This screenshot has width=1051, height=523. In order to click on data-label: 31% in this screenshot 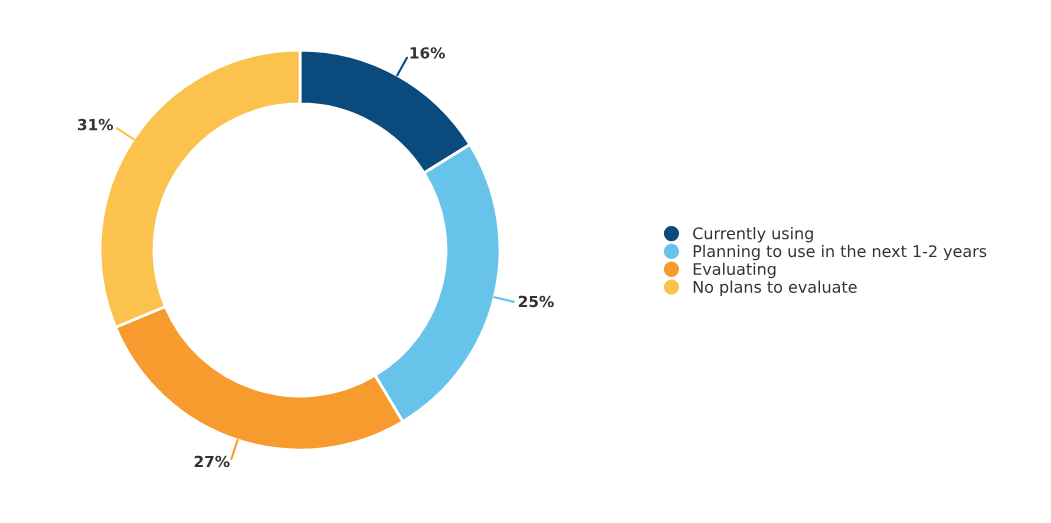, I will do `click(95, 124)`.